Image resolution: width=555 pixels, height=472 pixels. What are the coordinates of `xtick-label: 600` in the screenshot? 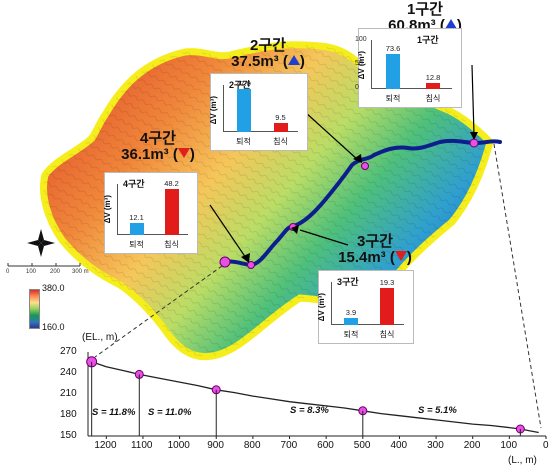 It's located at (325, 445).